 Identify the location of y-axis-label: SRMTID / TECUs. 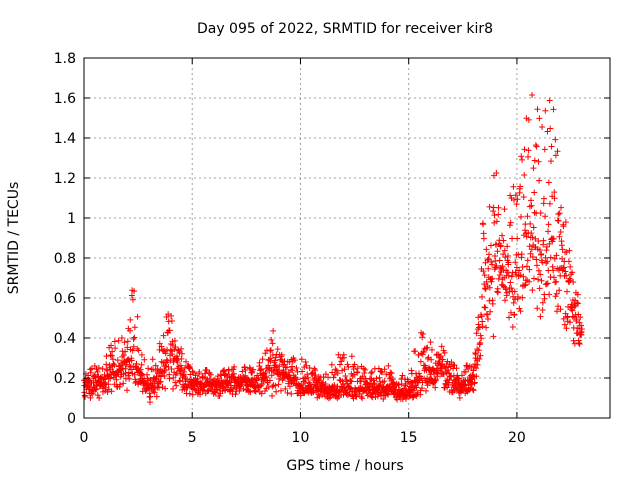
(14, 238).